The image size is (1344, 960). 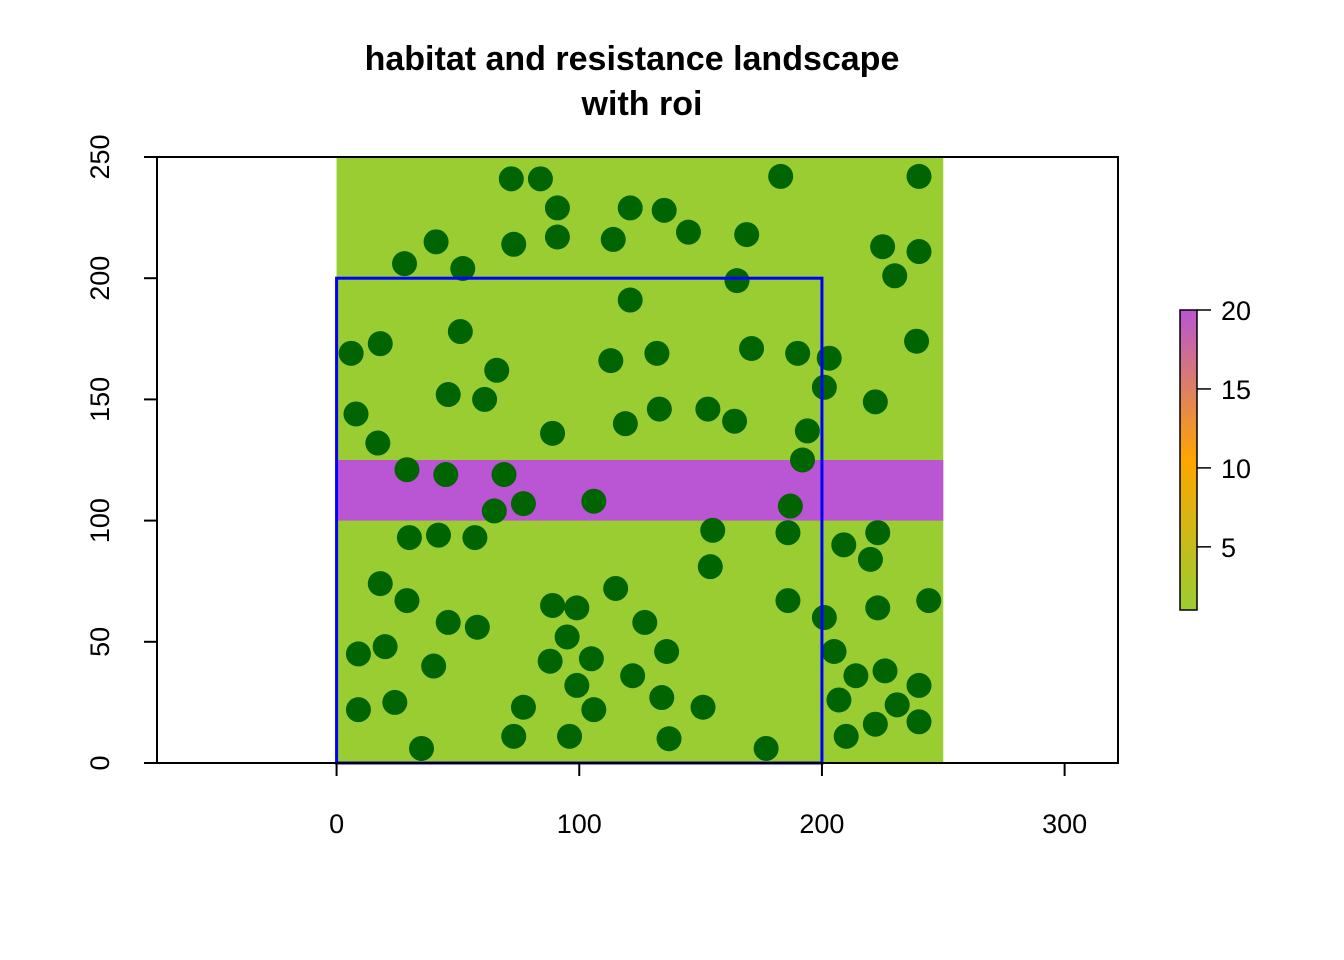 I want to click on x-tick-label: 200, so click(x=821, y=824).